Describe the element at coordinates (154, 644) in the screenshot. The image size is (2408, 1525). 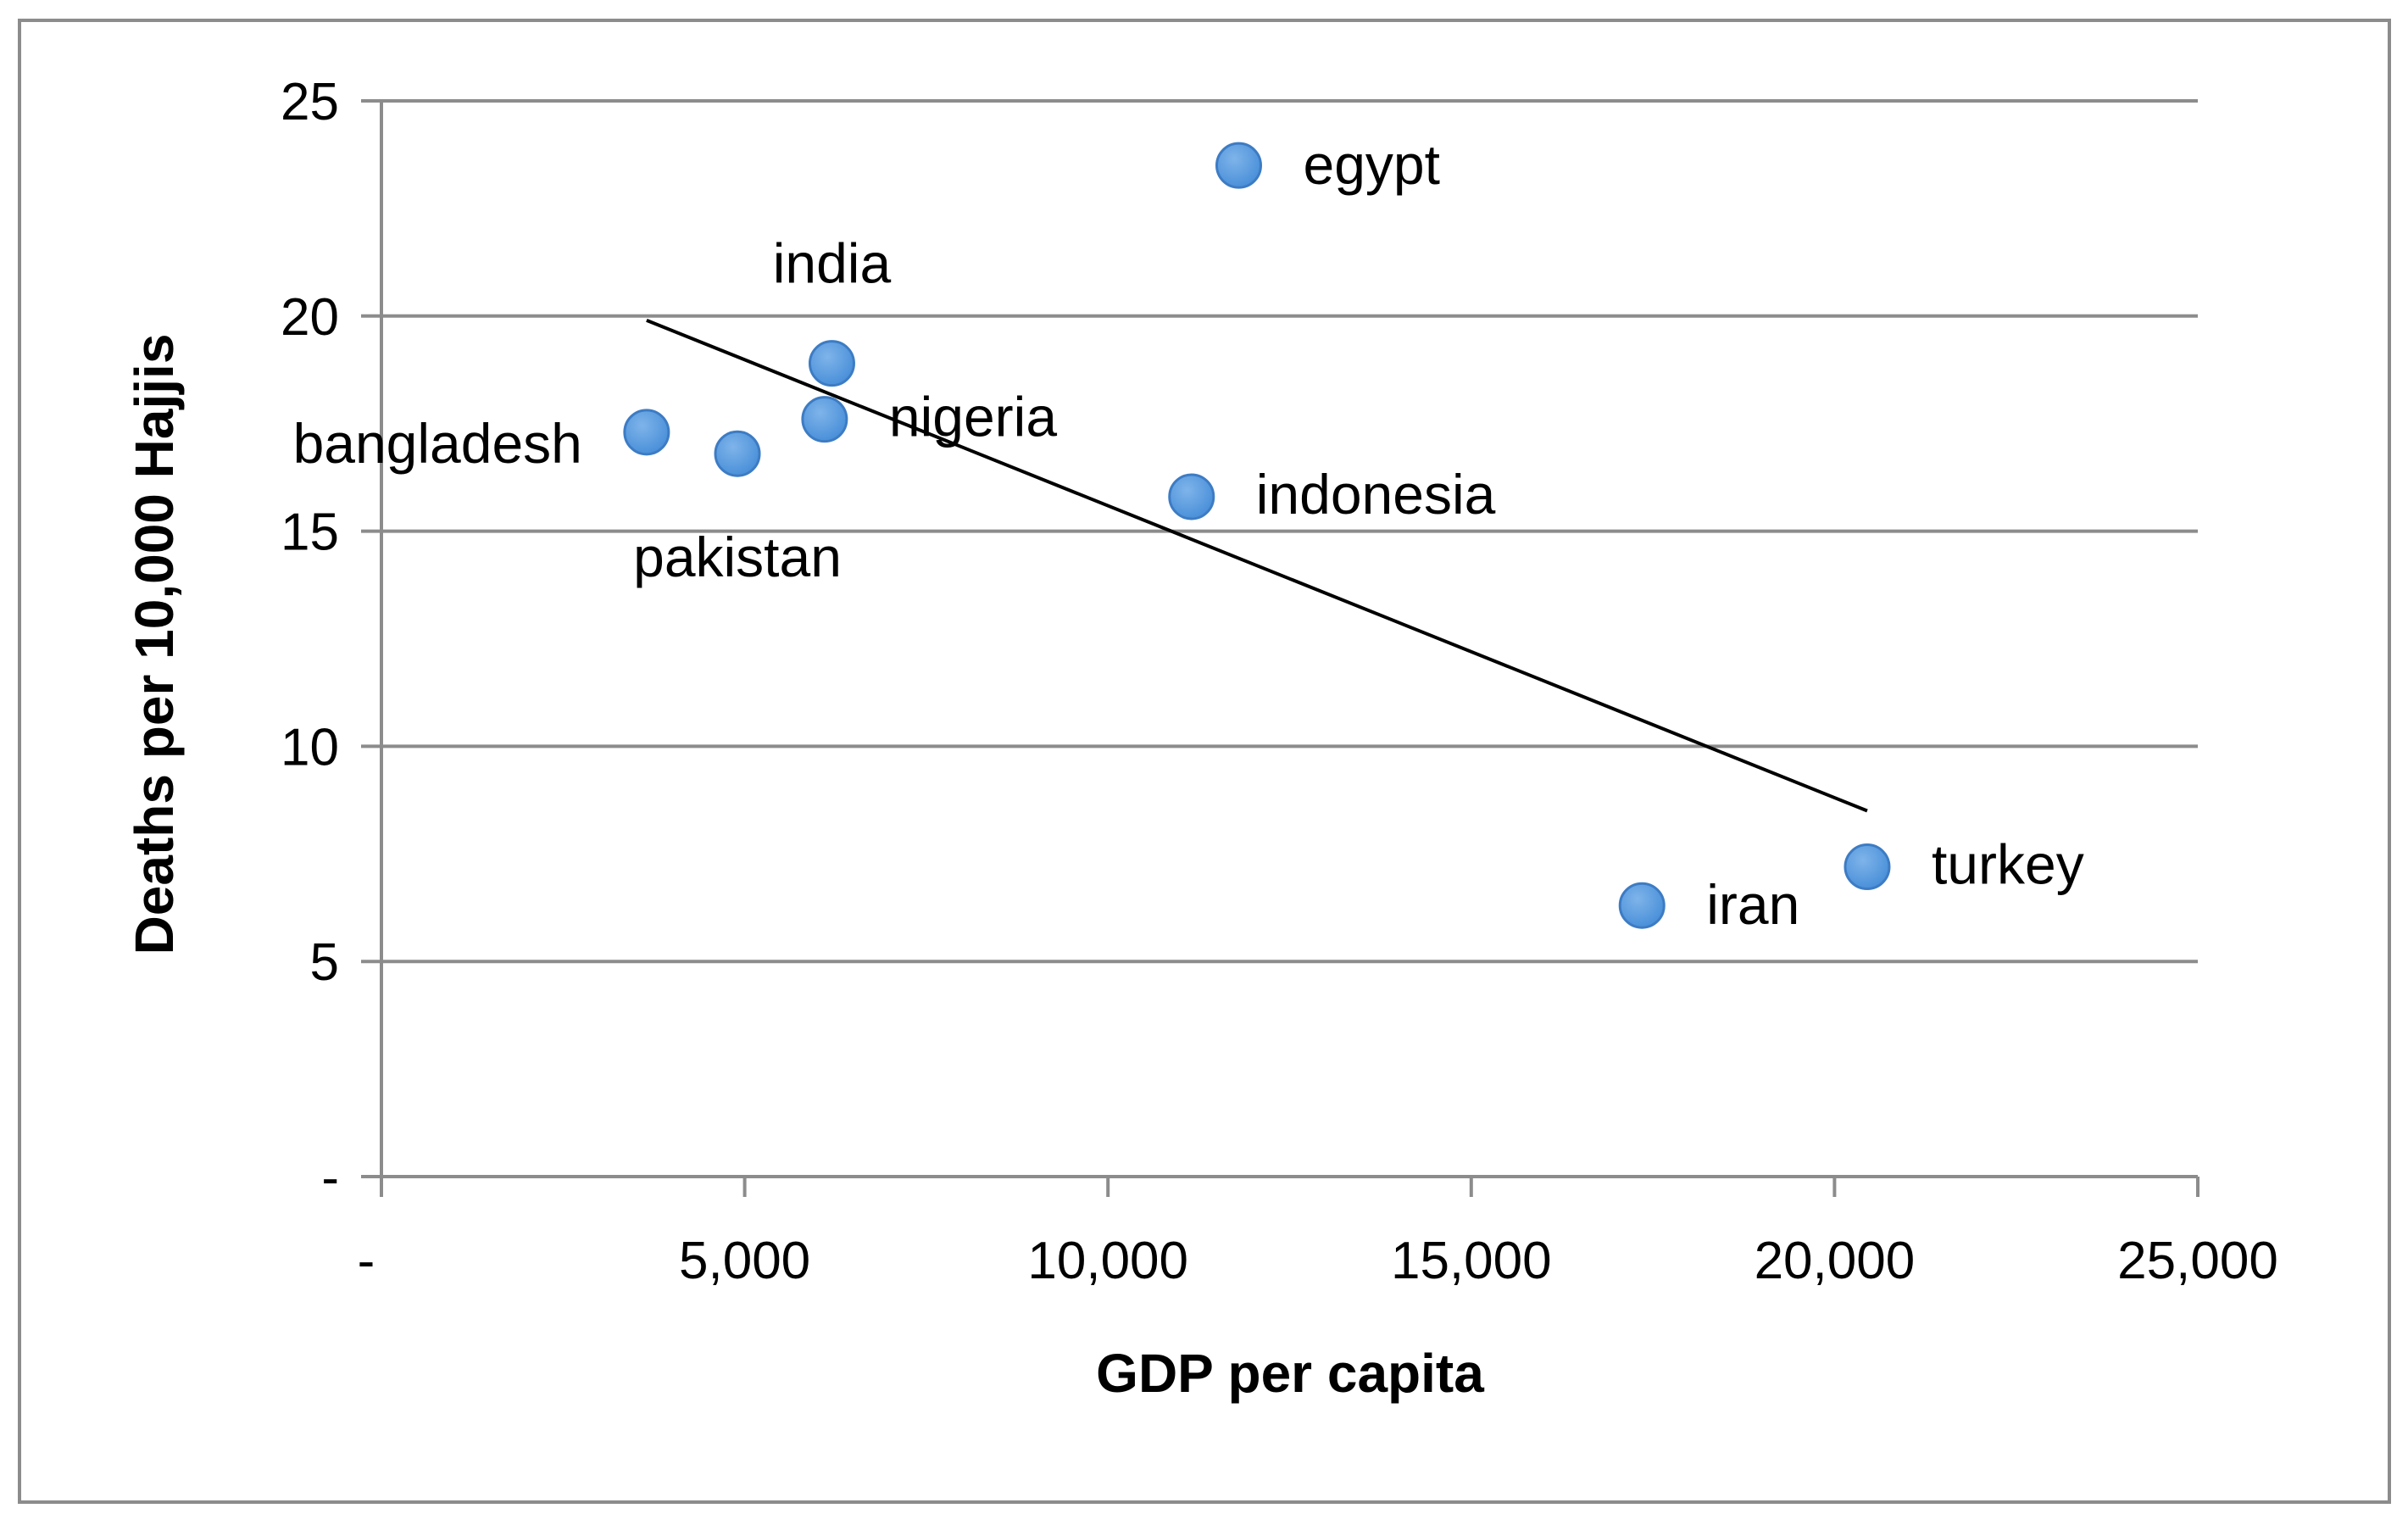
I see `y-axis-title: Deaths per 10,000 Hajjis` at that location.